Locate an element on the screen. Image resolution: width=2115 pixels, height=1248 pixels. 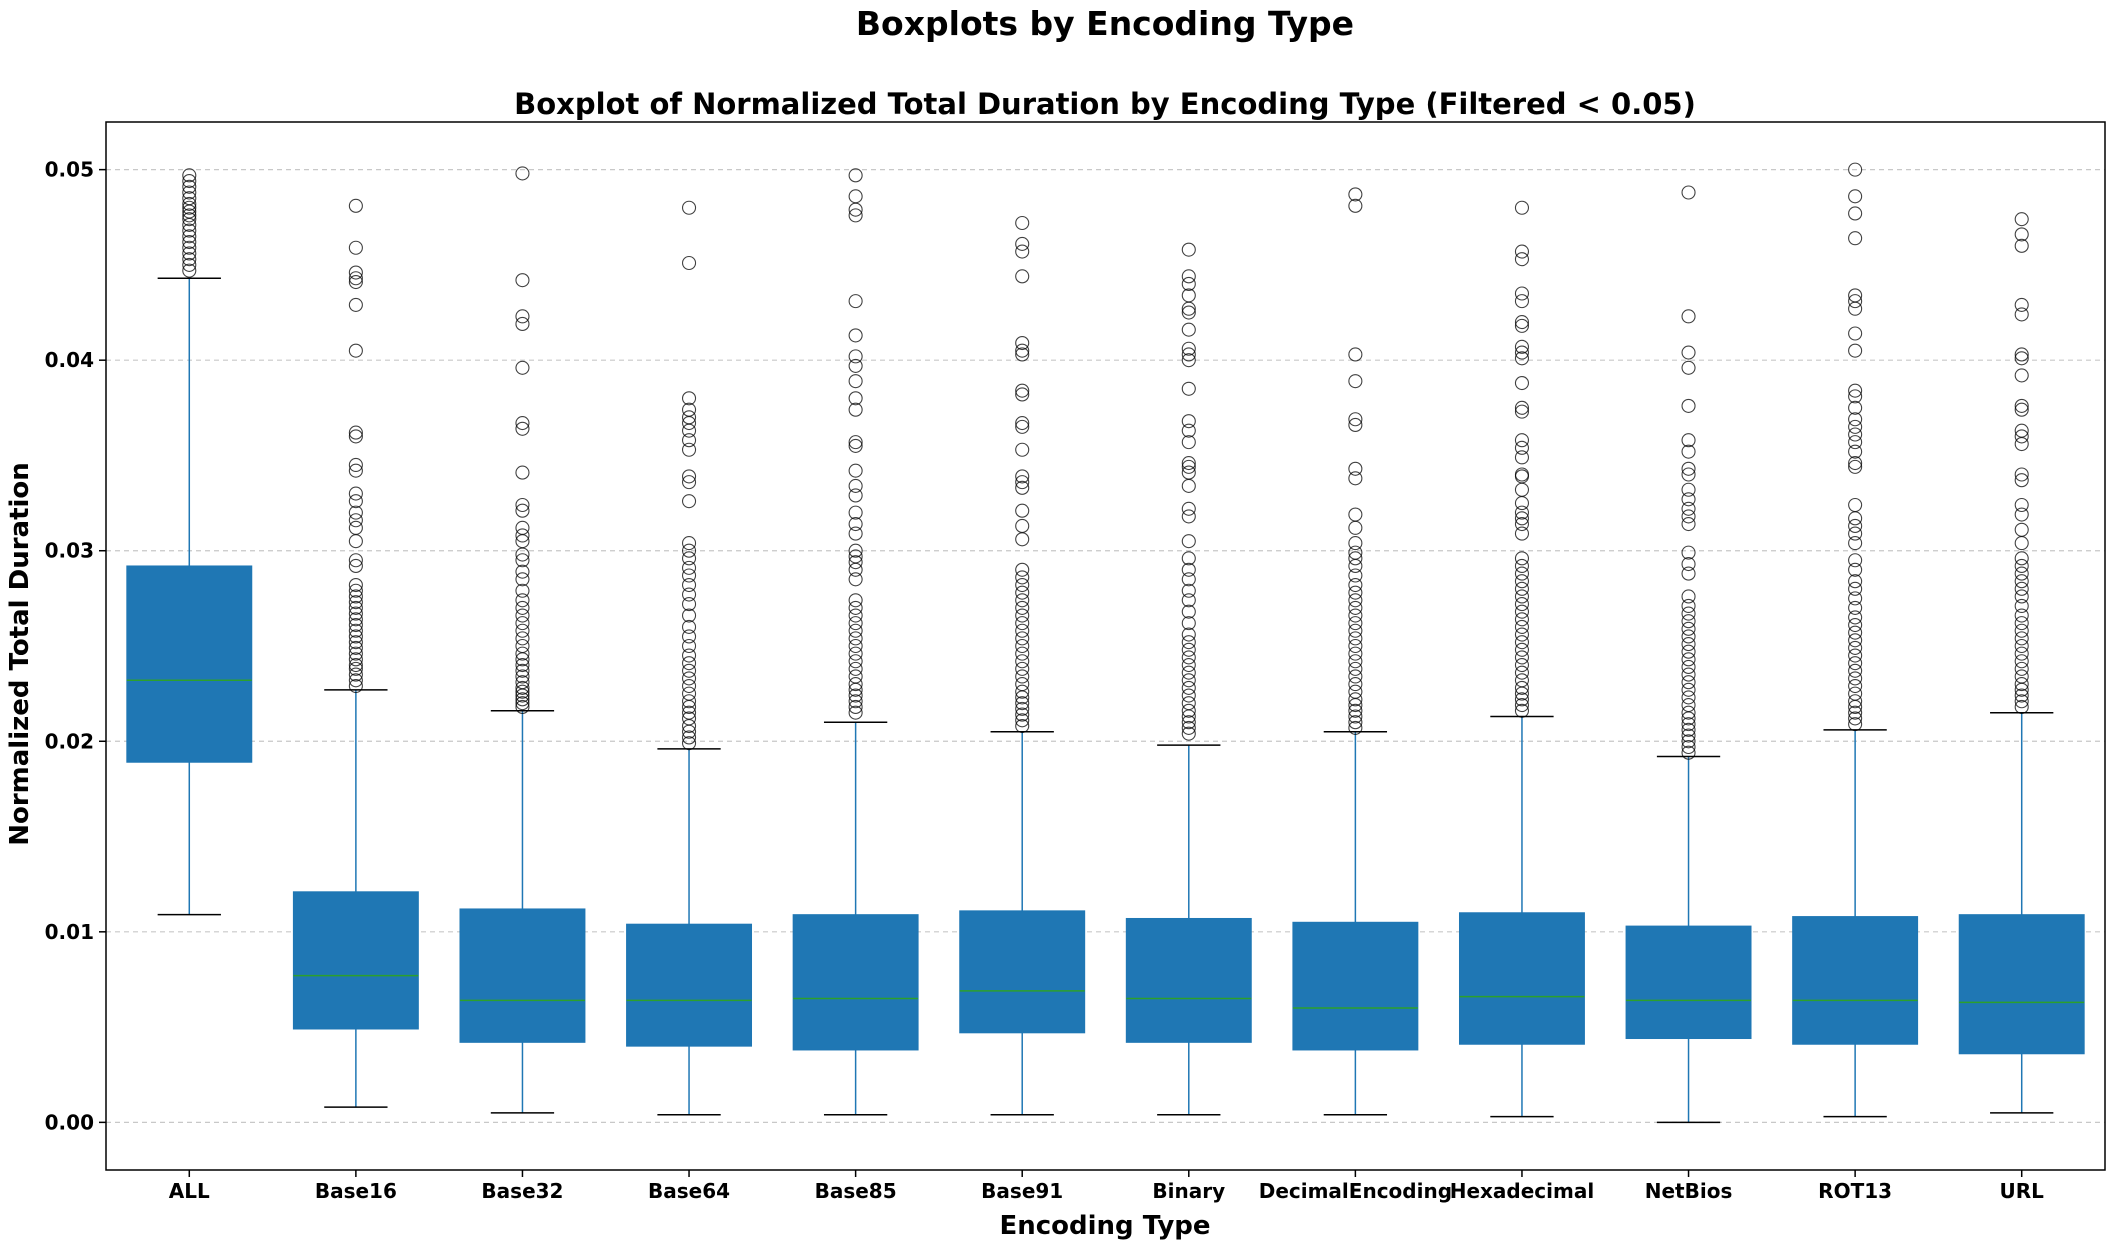
box-group-Base85 is located at coordinates (855, 642).